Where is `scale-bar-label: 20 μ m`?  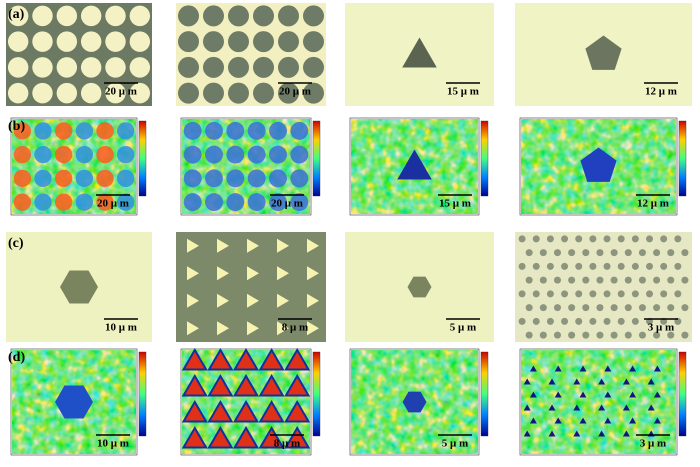
scale-bar-label: 20 μ m is located at coordinates (113, 204).